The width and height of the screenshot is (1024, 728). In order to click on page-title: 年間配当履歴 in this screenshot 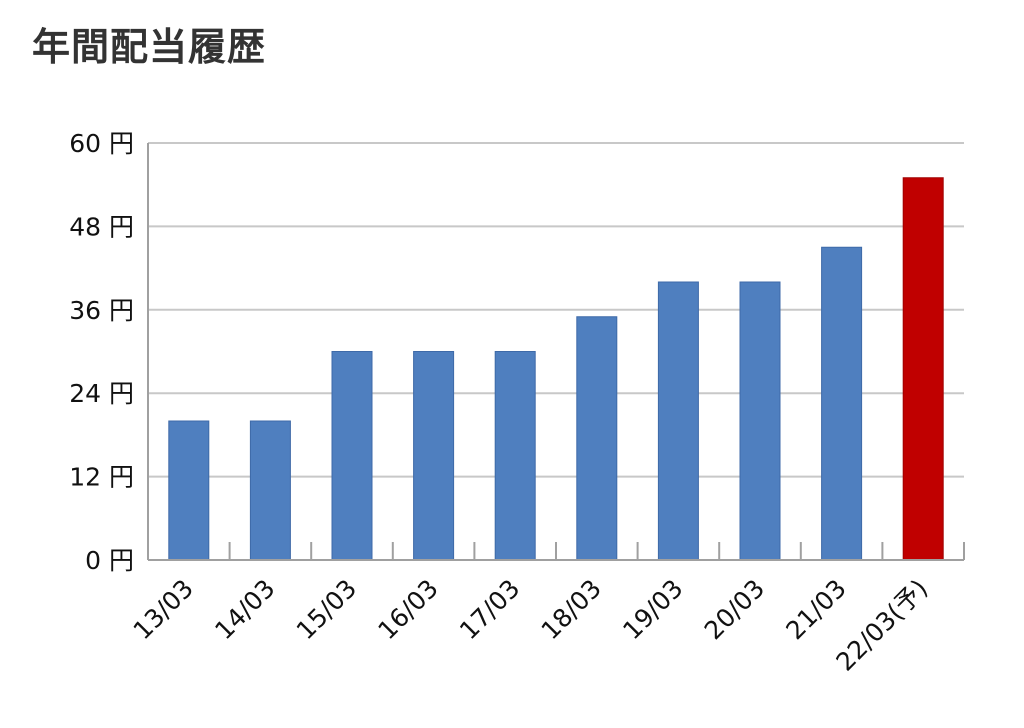, I will do `click(149, 47)`.